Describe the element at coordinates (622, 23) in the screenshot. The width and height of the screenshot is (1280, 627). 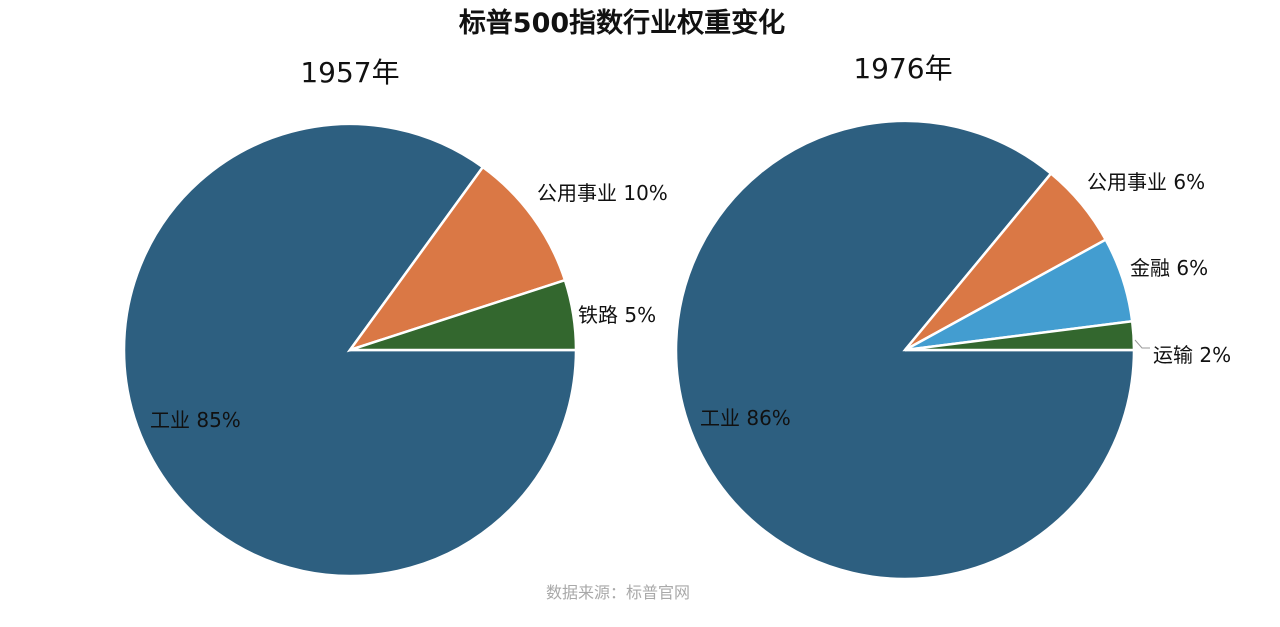
I see `chart-title: 标普500指数行业权重变化` at that location.